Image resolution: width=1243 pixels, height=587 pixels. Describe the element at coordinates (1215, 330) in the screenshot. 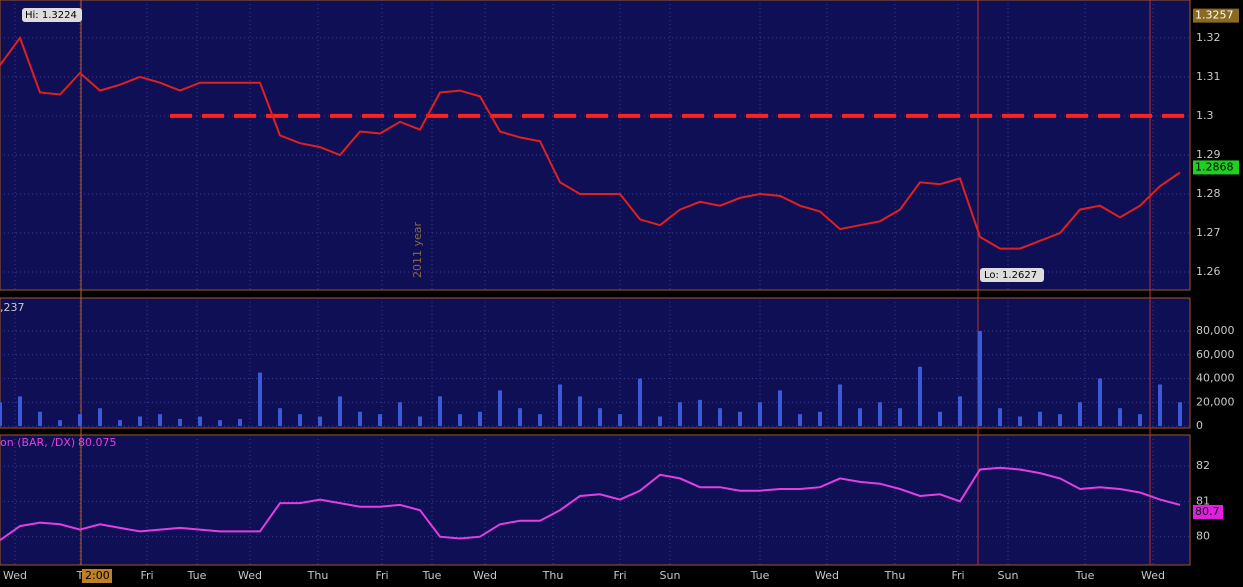

I see `y-tick-label: 80,000` at that location.